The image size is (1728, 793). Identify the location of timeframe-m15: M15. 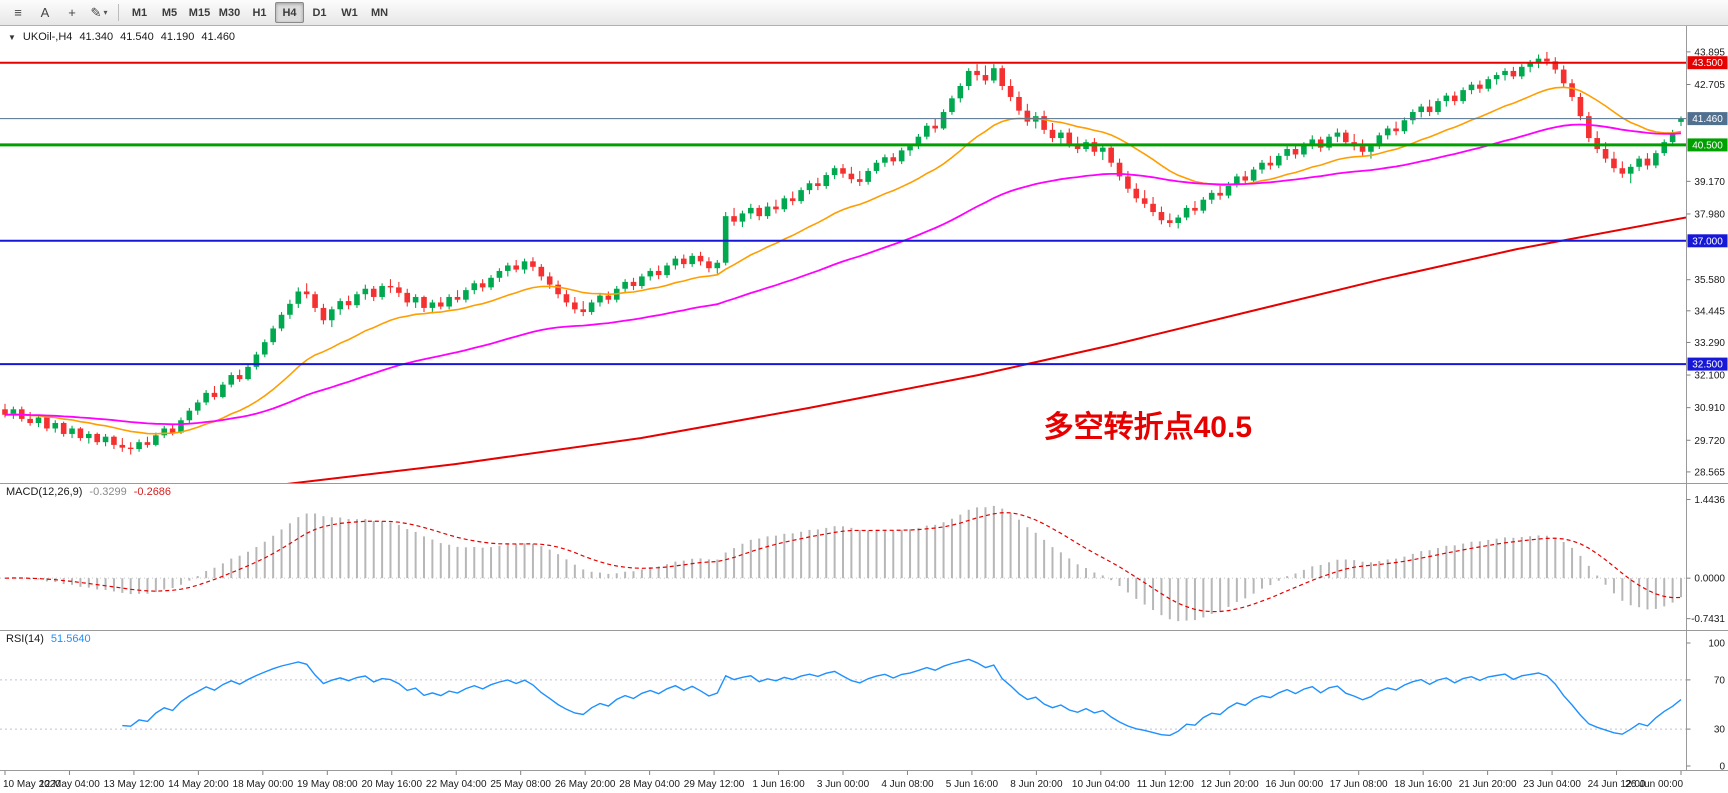
(199, 12).